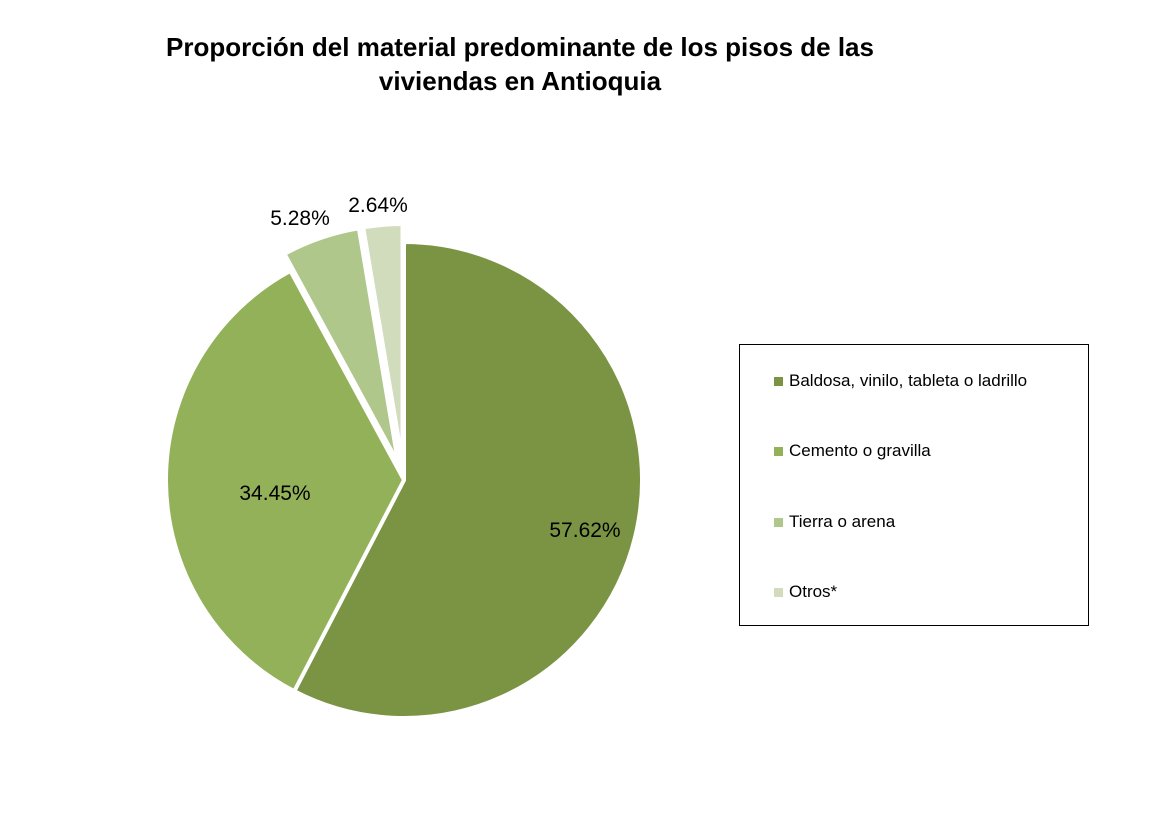 Image resolution: width=1157 pixels, height=831 pixels. Describe the element at coordinates (300, 218) in the screenshot. I see `slice-label-2: 5.28%` at that location.